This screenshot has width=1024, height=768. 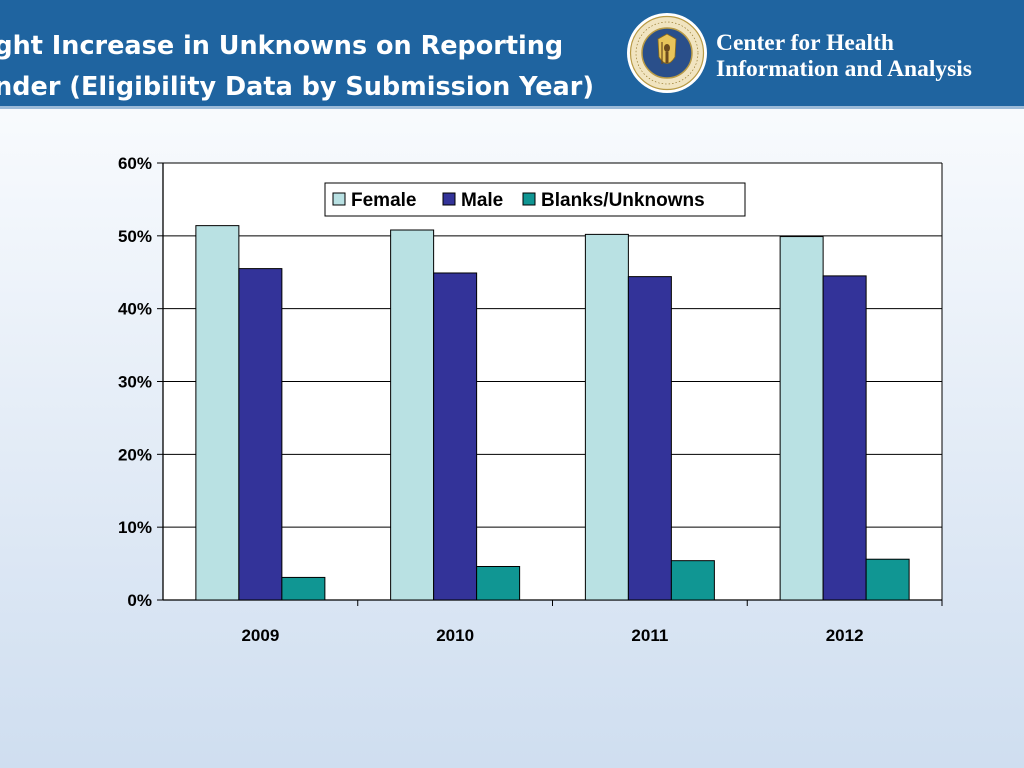 What do you see at coordinates (844, 438) in the screenshot?
I see `bar-male-2012` at bounding box center [844, 438].